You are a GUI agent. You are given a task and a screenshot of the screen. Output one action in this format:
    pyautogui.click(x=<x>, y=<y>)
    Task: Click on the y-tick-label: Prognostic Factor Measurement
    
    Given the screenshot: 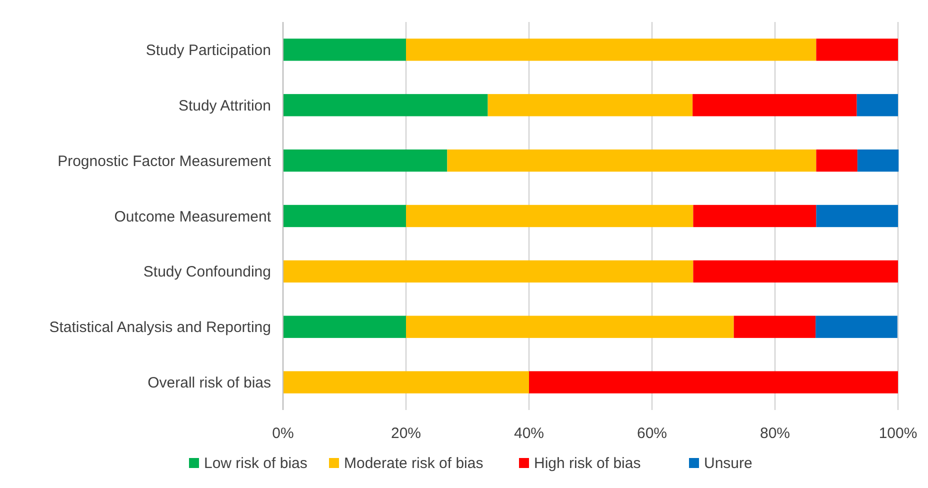 What is the action you would take?
    pyautogui.click(x=165, y=161)
    